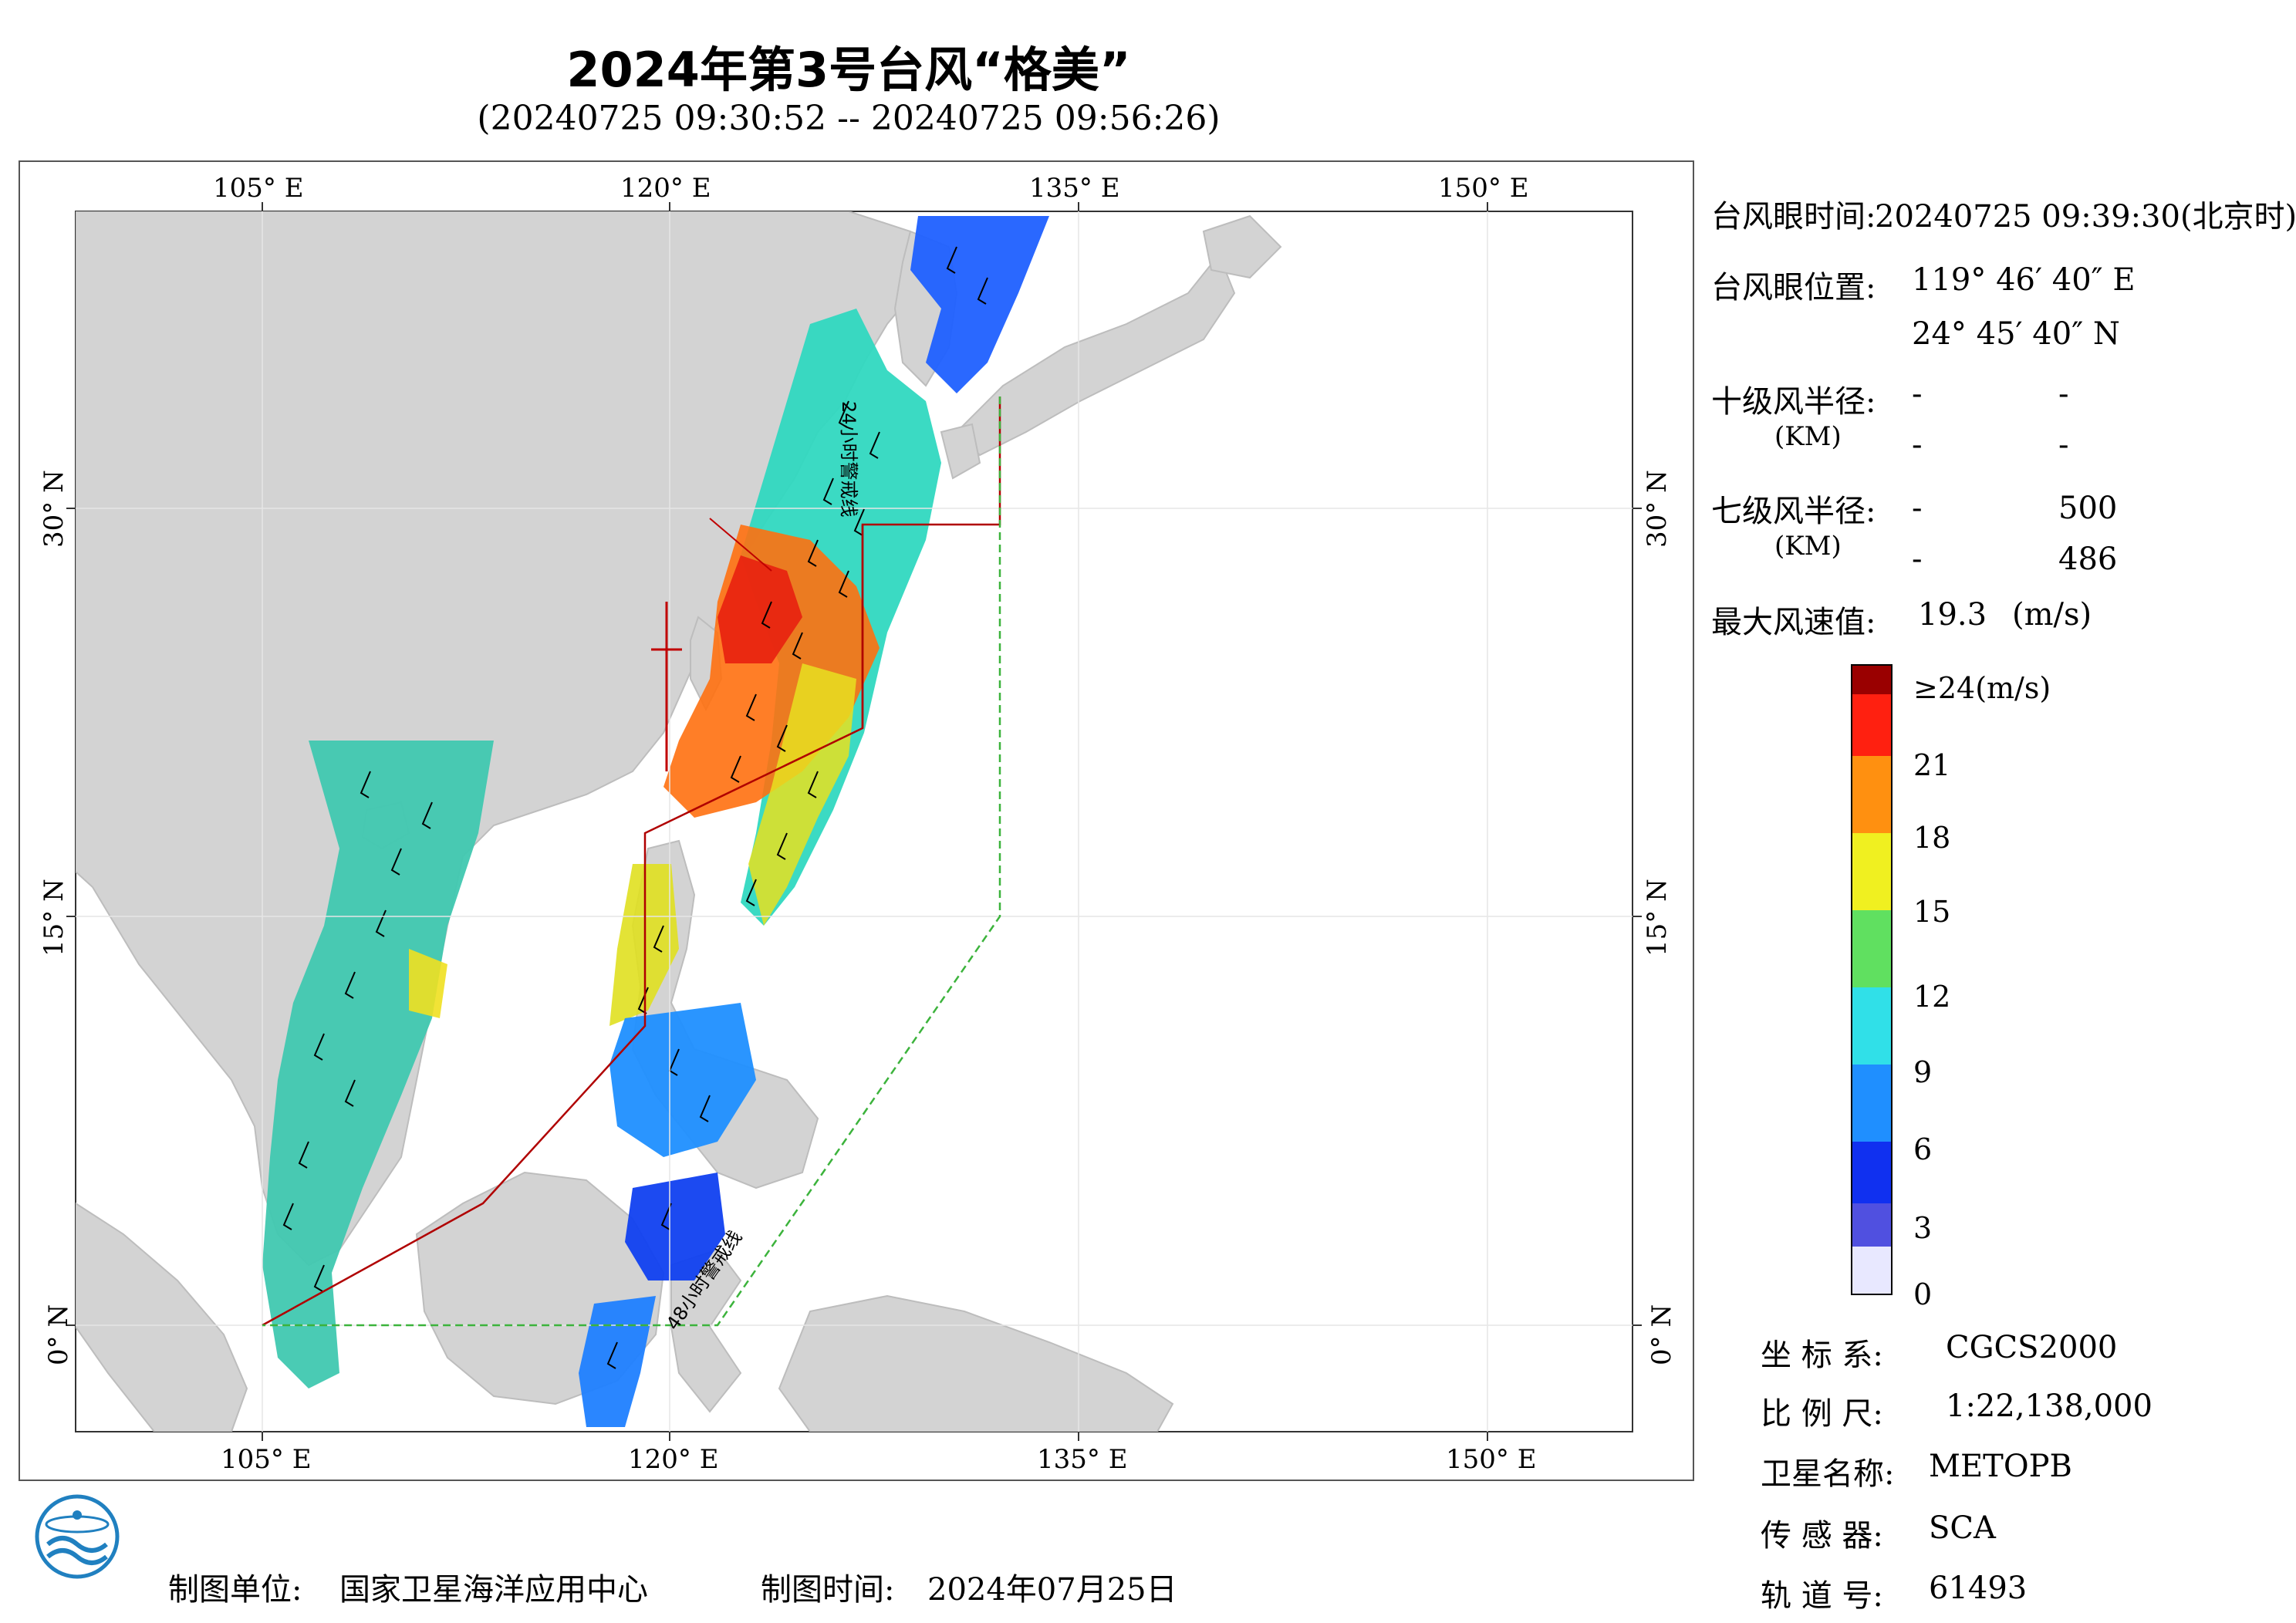 Image resolution: width=2296 pixels, height=1623 pixels. What do you see at coordinates (1822, 1596) in the screenshot?
I see `orbit-label: 轨 道 号:` at bounding box center [1822, 1596].